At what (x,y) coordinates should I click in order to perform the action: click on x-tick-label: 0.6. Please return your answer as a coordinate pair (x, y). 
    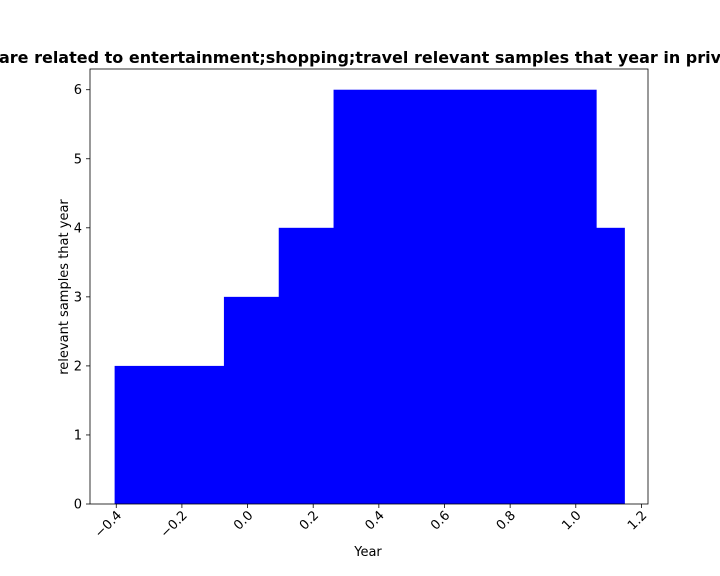
    Looking at the image, I should click on (440, 520).